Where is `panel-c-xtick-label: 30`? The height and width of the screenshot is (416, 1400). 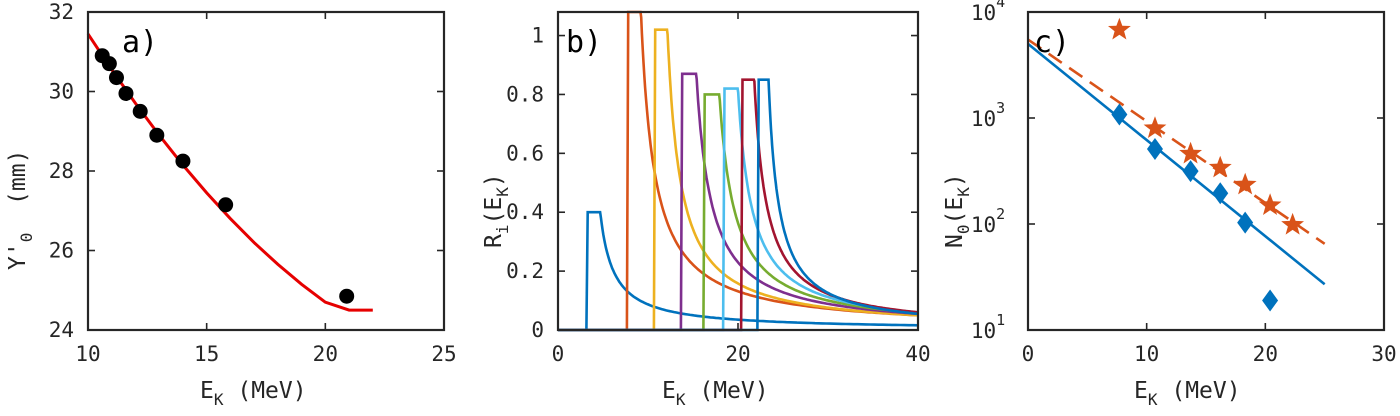 panel-c-xtick-label: 30 is located at coordinates (1383, 354).